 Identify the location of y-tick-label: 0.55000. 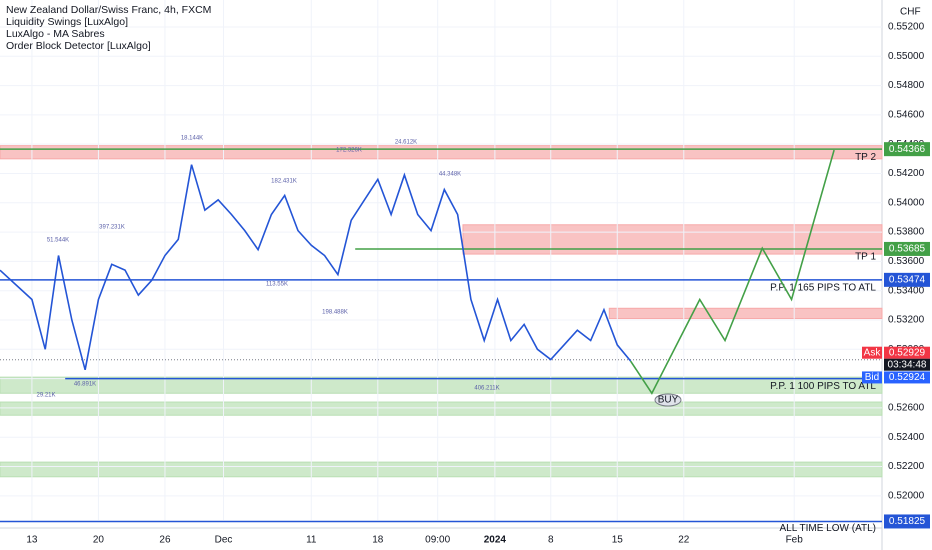
(906, 56).